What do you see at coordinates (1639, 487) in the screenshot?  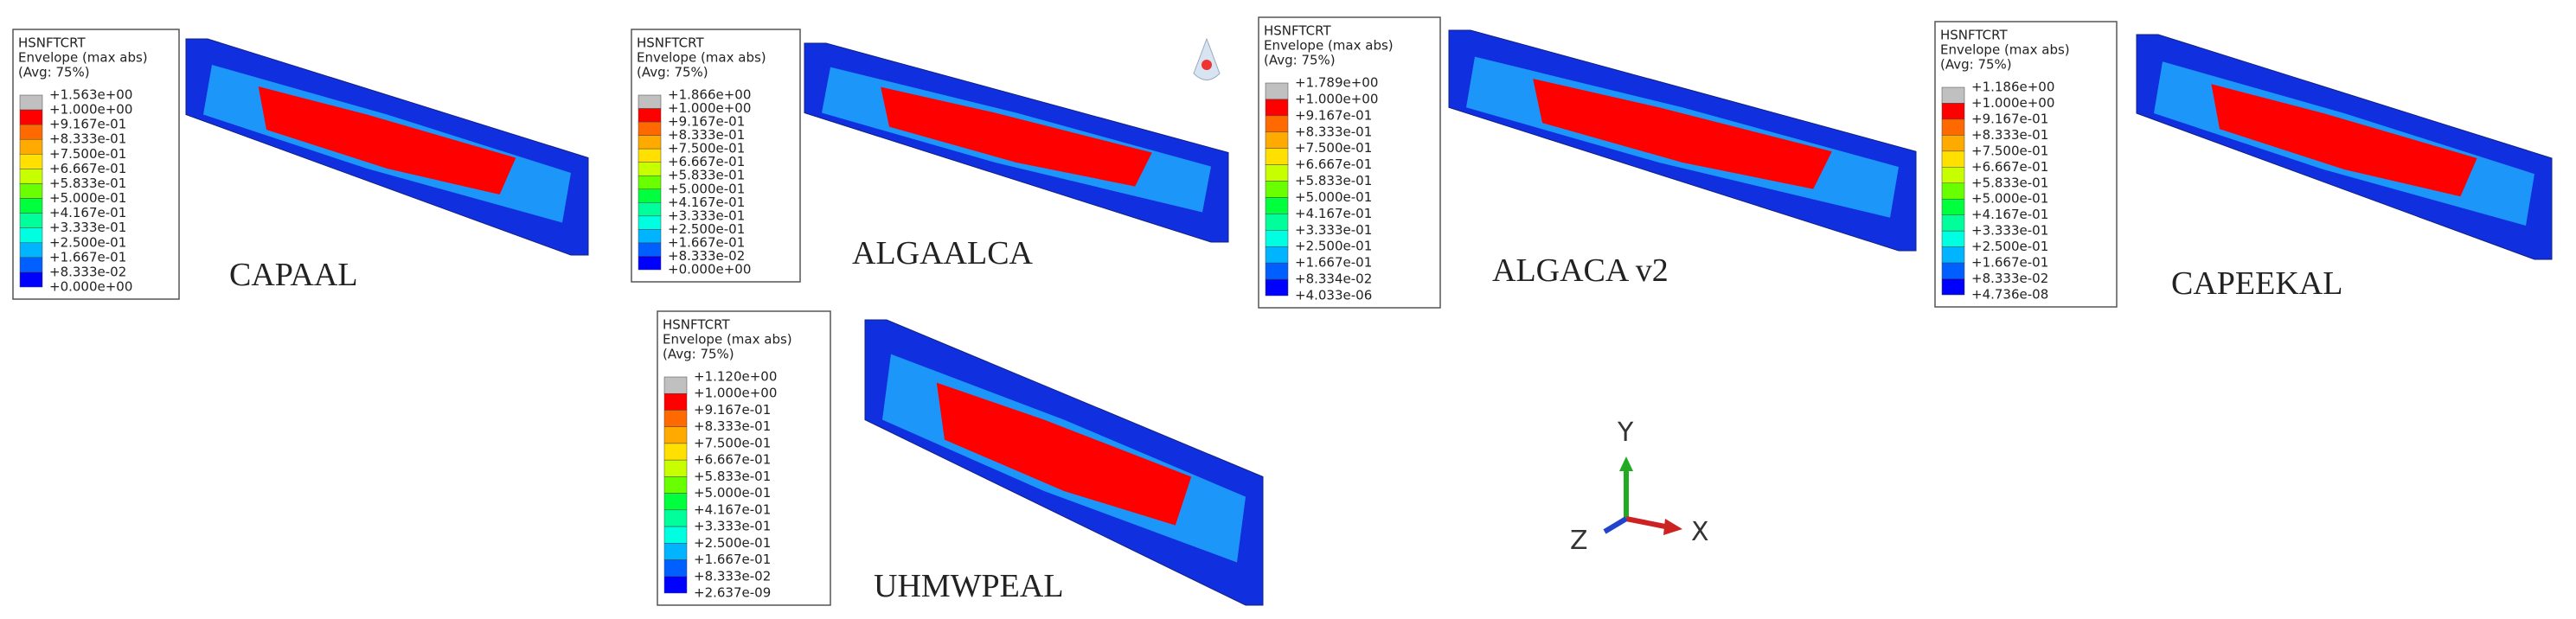 I see `axis-triad: Y X Z` at bounding box center [1639, 487].